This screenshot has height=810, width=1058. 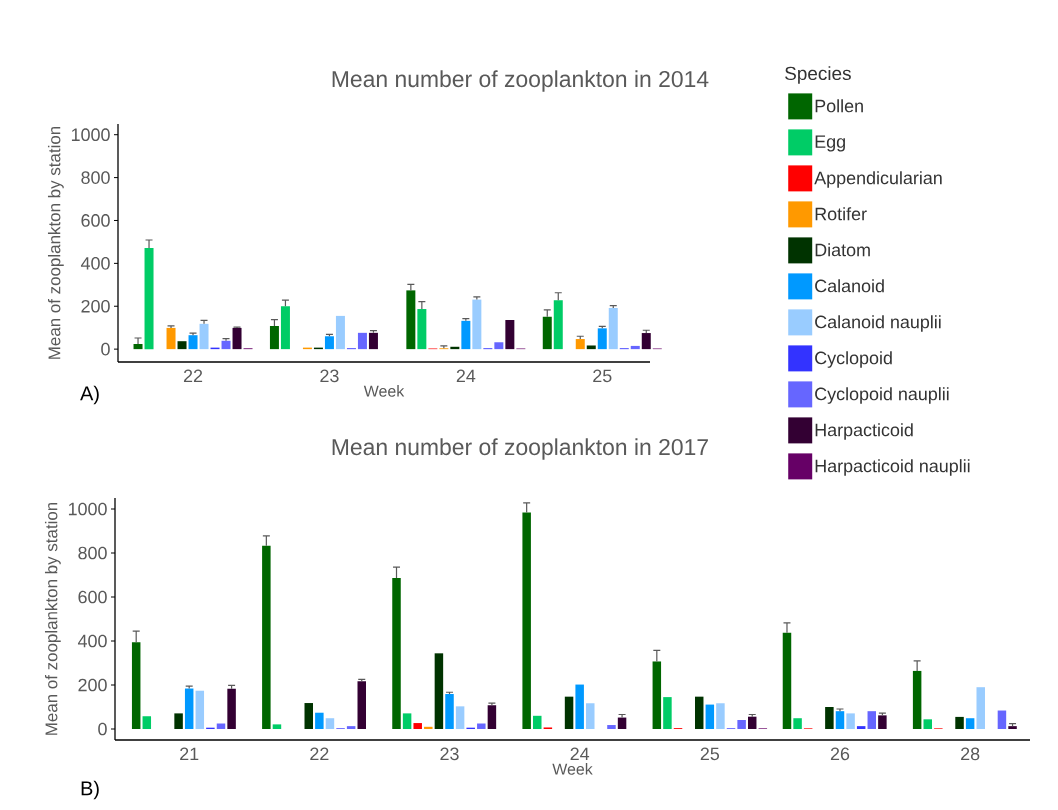 I want to click on legend-label: Harpacticoid, so click(x=864, y=431).